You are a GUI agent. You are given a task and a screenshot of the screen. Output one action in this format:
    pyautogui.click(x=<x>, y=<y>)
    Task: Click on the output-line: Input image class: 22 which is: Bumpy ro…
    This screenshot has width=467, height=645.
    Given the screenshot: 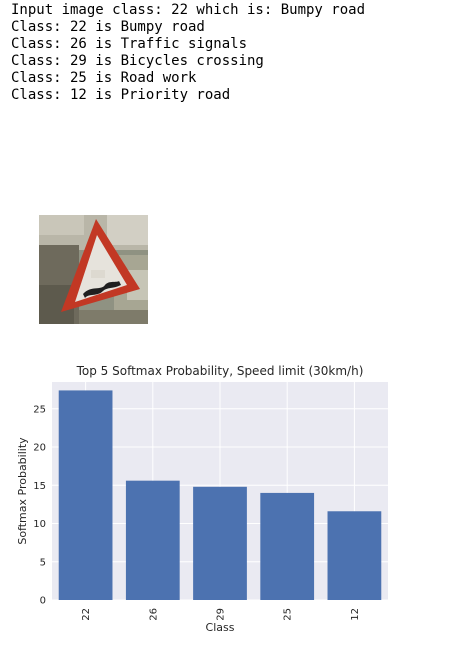 What is the action you would take?
    pyautogui.click(x=188, y=10)
    